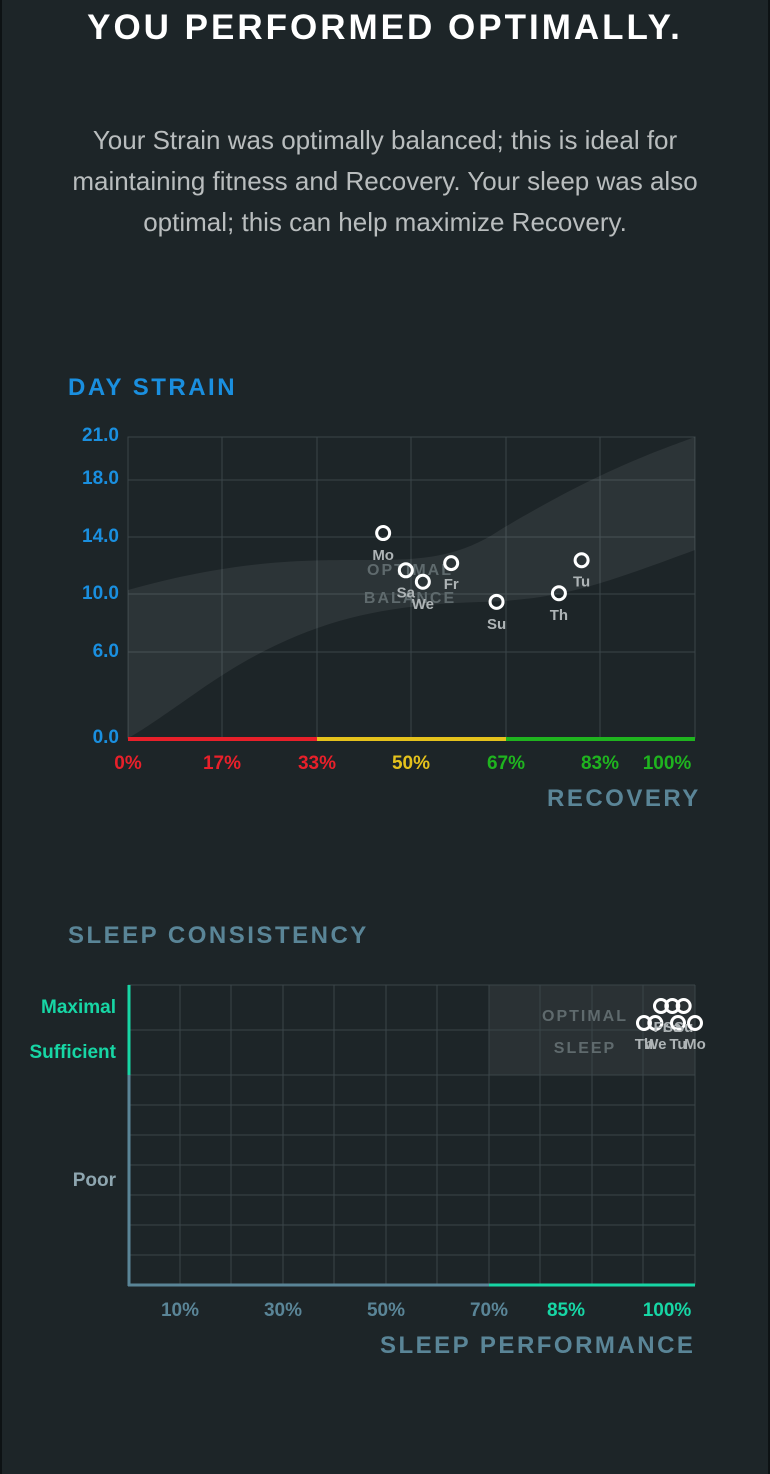 This screenshot has height=1474, width=770. I want to click on data-point-label-su: Su, so click(496, 624).